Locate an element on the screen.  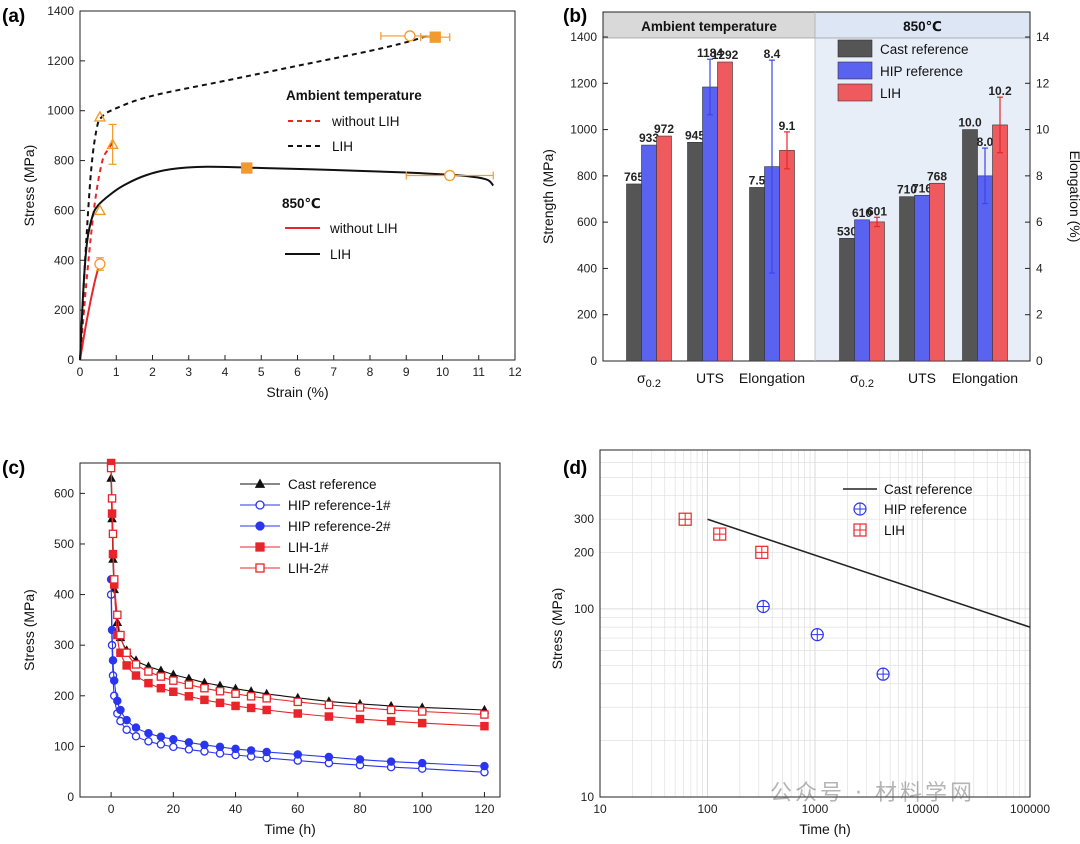
y-tick-label-c: 600 is located at coordinates (64, 493).